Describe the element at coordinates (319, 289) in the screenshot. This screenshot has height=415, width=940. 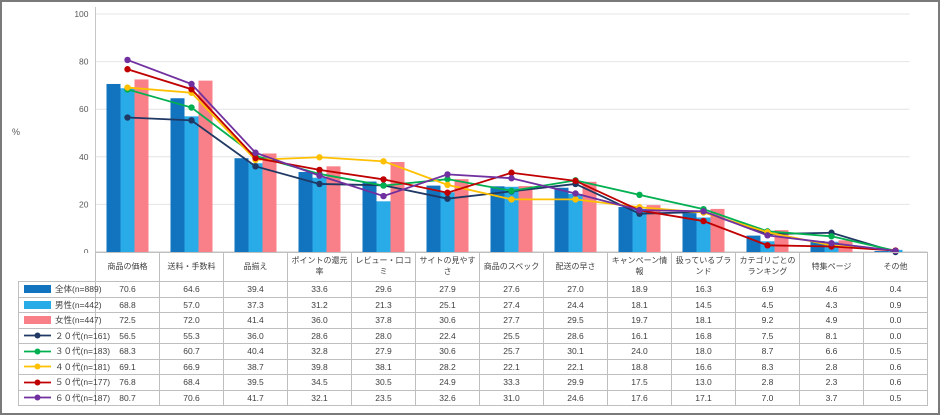
I see `value-cell-0-3: 33.6` at that location.